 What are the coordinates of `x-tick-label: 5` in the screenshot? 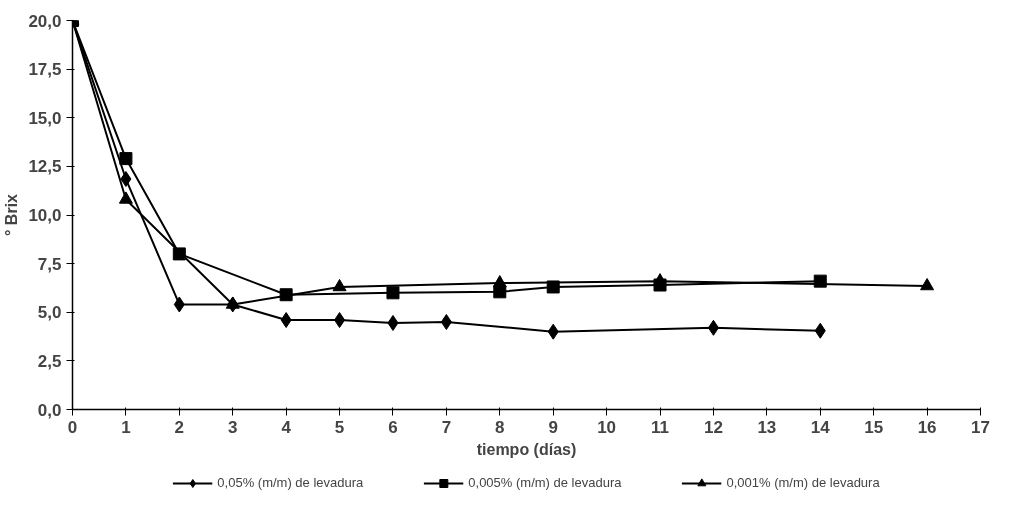 It's located at (339, 427).